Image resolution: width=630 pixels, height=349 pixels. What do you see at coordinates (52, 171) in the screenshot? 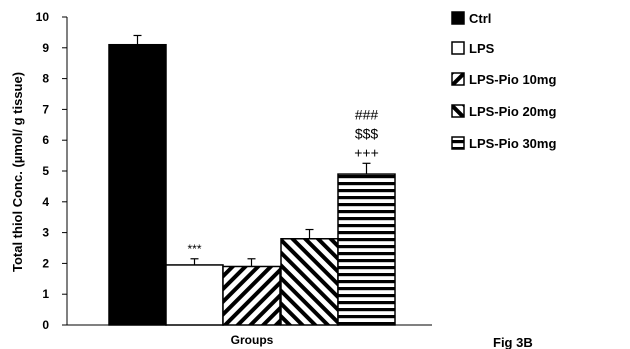
I see `y-axis: 0 1 2 3 4 5 6 7 8 9 10` at bounding box center [52, 171].